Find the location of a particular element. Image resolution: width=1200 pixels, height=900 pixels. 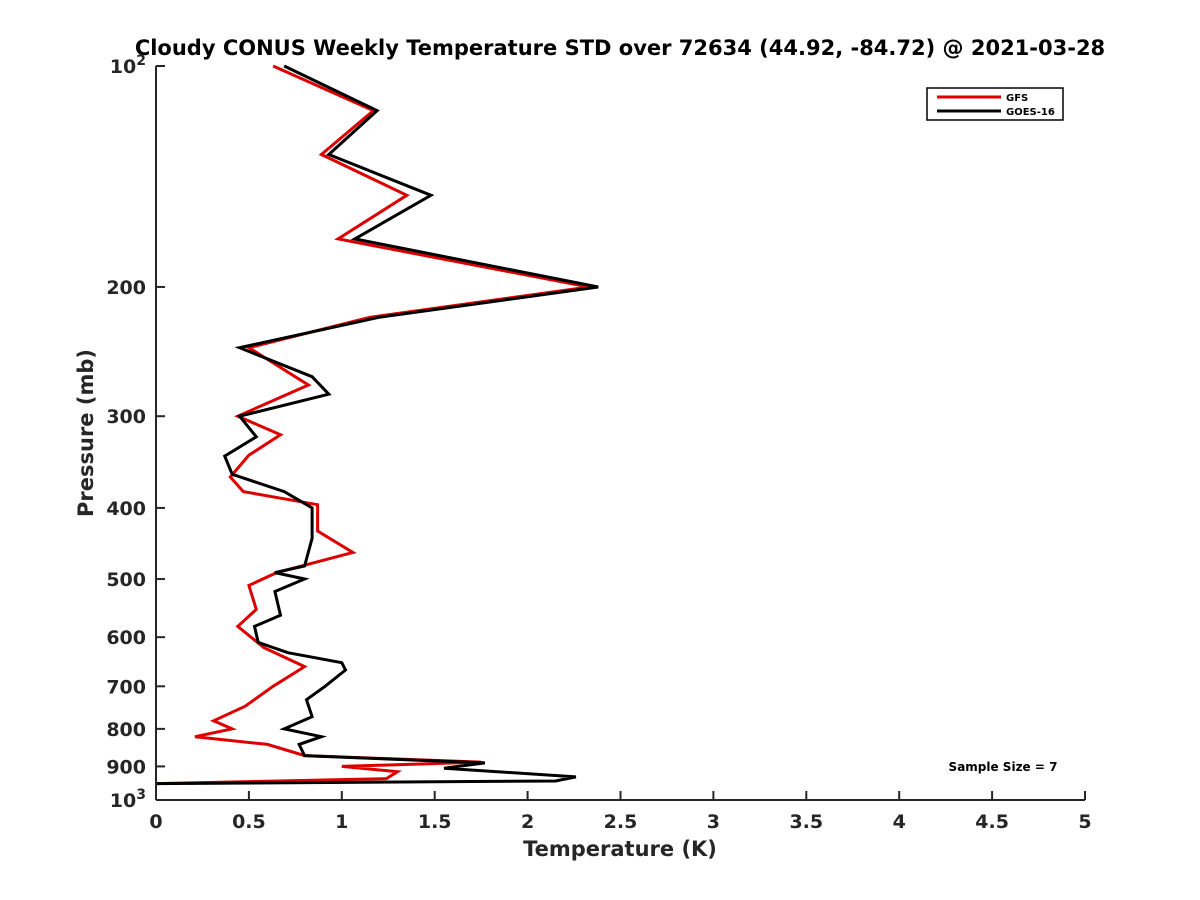

x-tick-label: 0.5 is located at coordinates (249, 822).